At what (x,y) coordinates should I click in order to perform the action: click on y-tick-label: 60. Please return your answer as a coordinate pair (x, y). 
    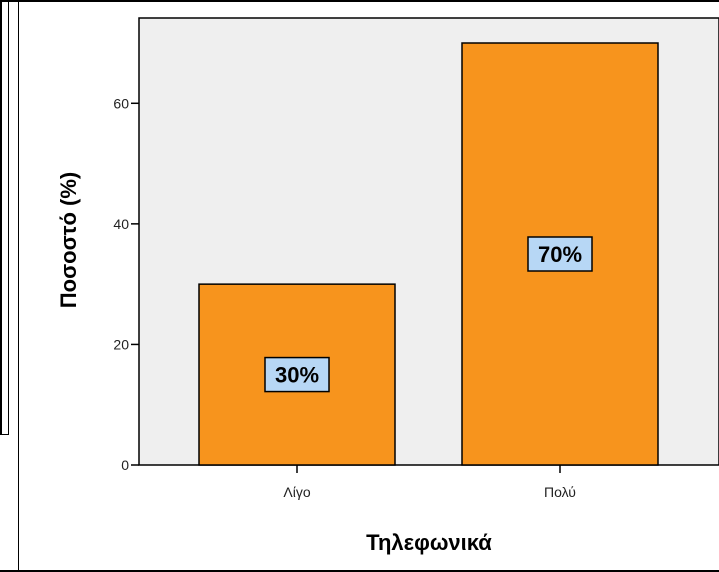
    Looking at the image, I should click on (121, 103).